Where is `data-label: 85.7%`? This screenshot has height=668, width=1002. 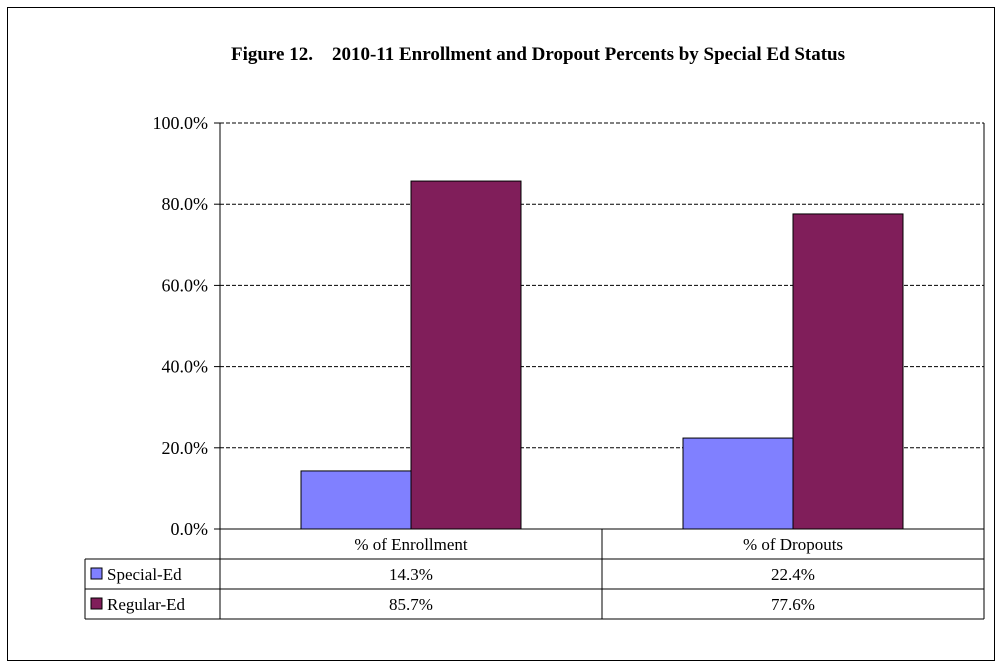 data-label: 85.7% is located at coordinates (411, 604).